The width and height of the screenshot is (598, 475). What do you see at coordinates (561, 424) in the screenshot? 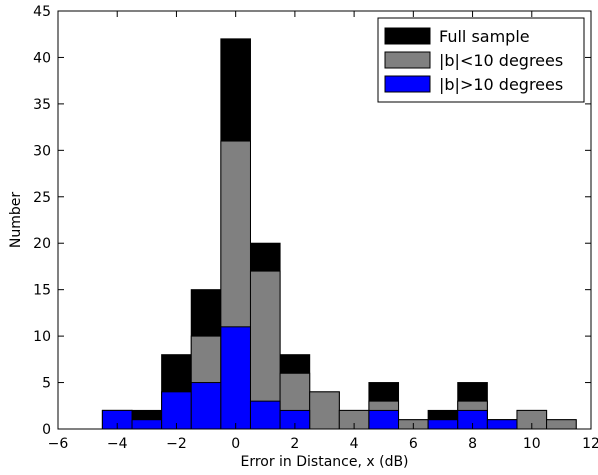
I see `bar-series1-bin16` at bounding box center [561, 424].